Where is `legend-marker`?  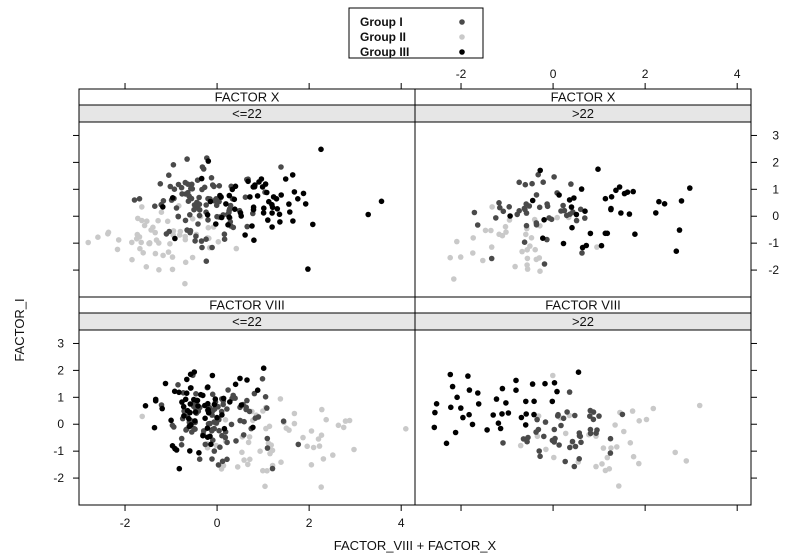
legend-marker is located at coordinates (462, 37).